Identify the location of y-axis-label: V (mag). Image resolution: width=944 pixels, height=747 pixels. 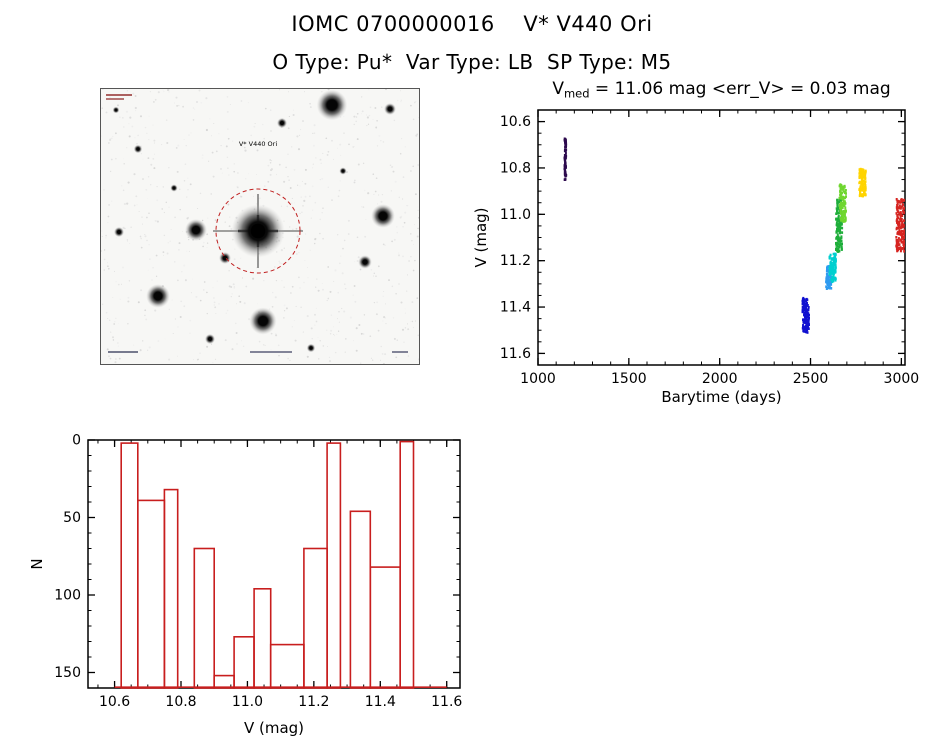
(481, 237).